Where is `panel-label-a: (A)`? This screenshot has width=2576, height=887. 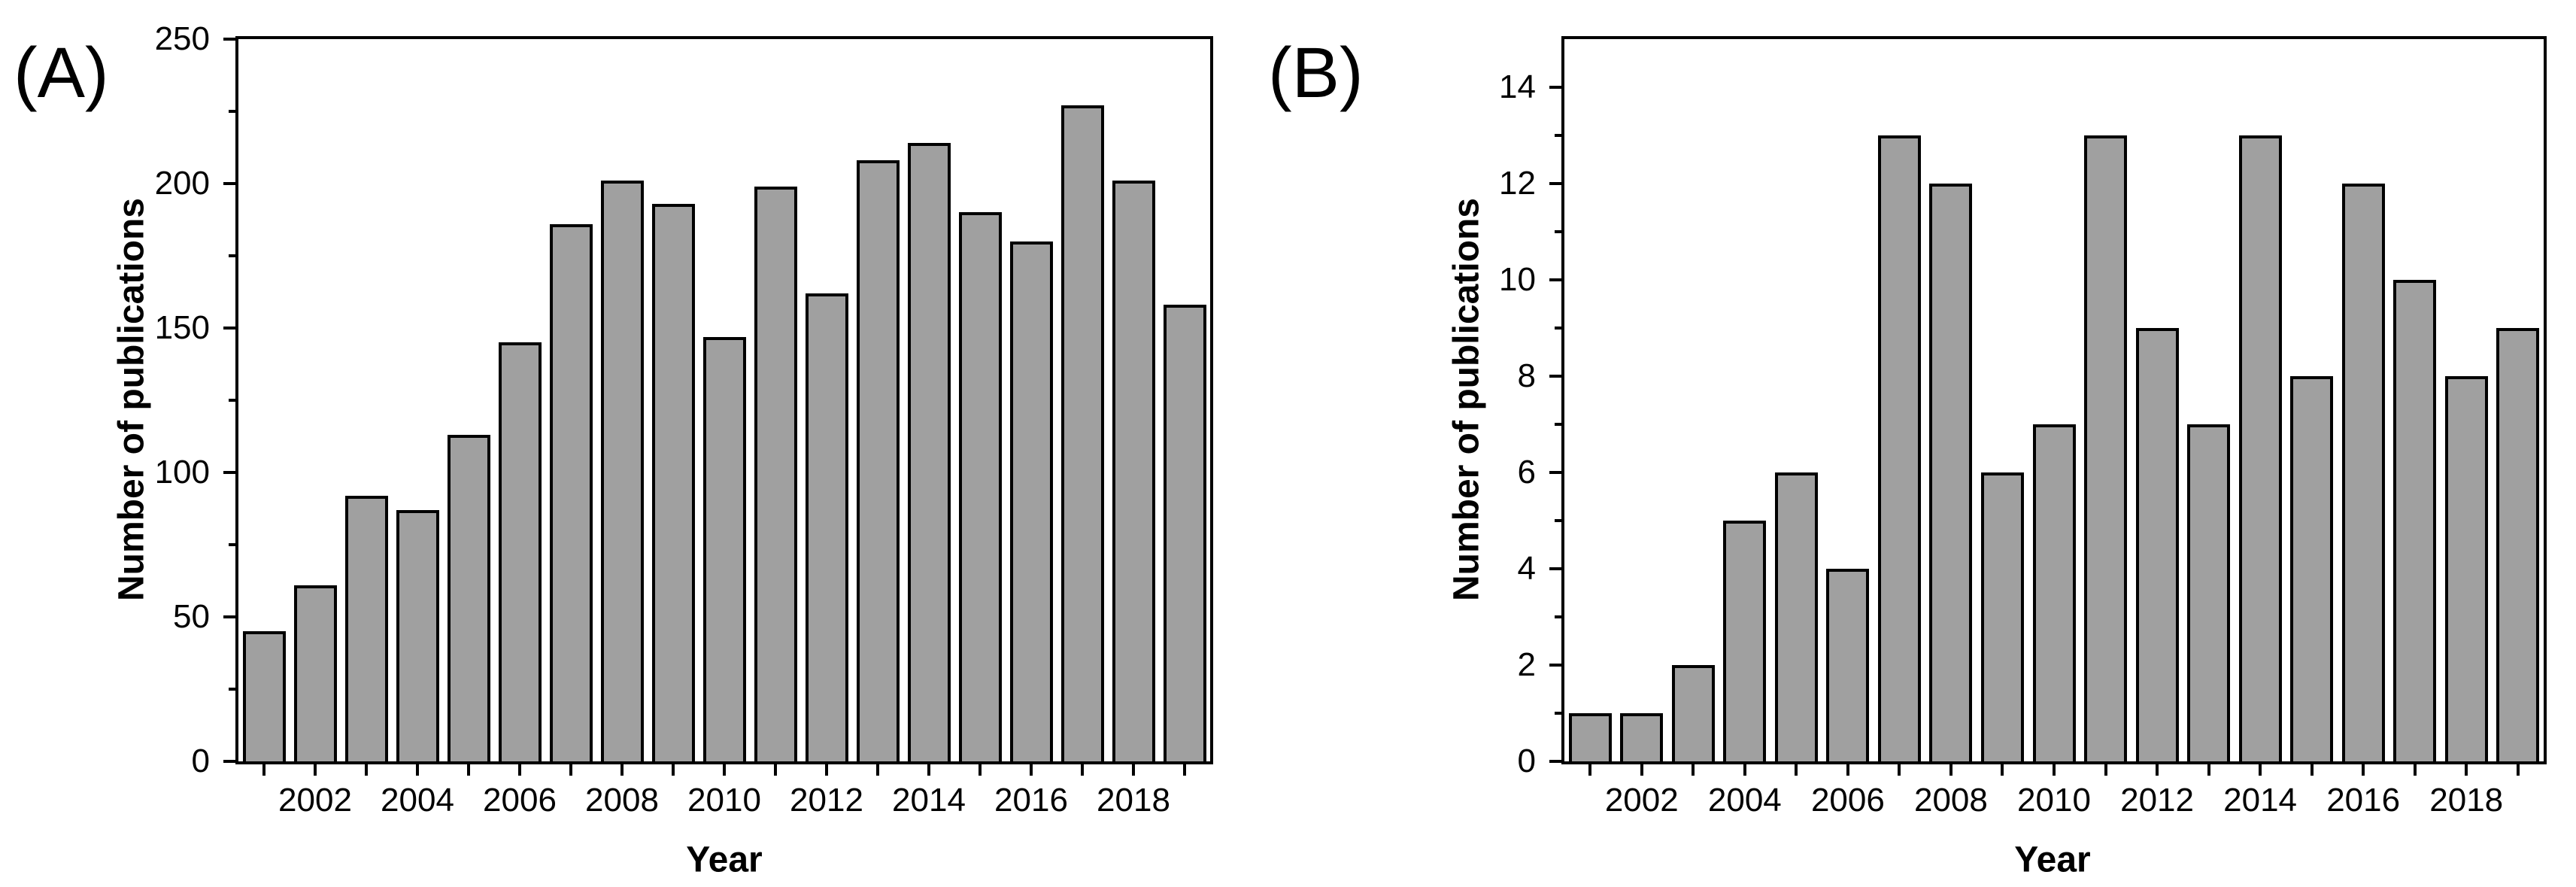
panel-label-a: (A) is located at coordinates (61, 73).